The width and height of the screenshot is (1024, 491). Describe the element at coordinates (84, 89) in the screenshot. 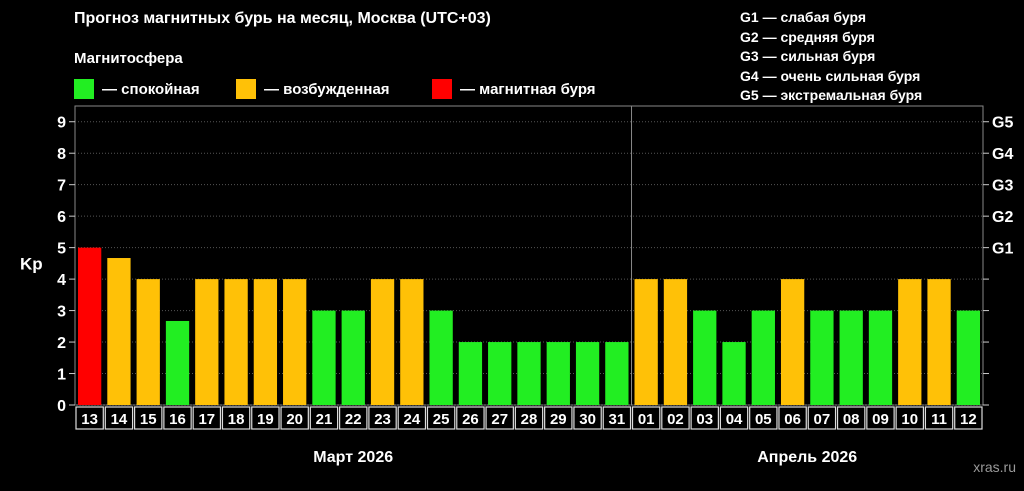

I see `legend-calm-swatch` at that location.